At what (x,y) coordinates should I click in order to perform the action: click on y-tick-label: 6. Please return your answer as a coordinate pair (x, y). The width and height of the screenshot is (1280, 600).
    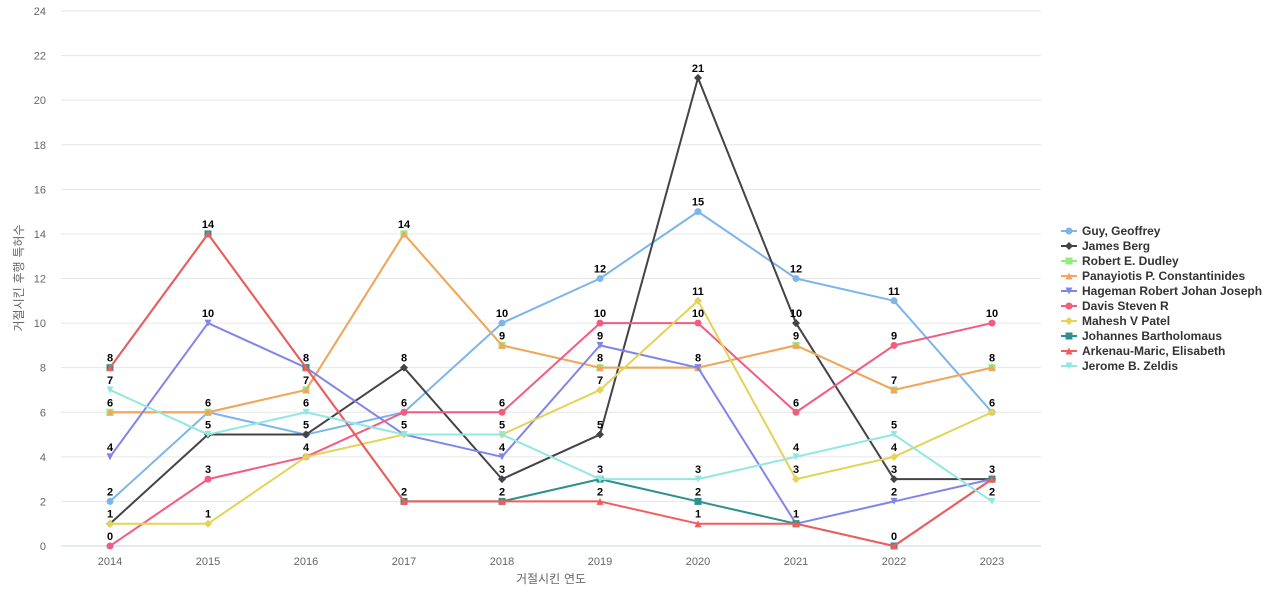
    Looking at the image, I should click on (43, 413).